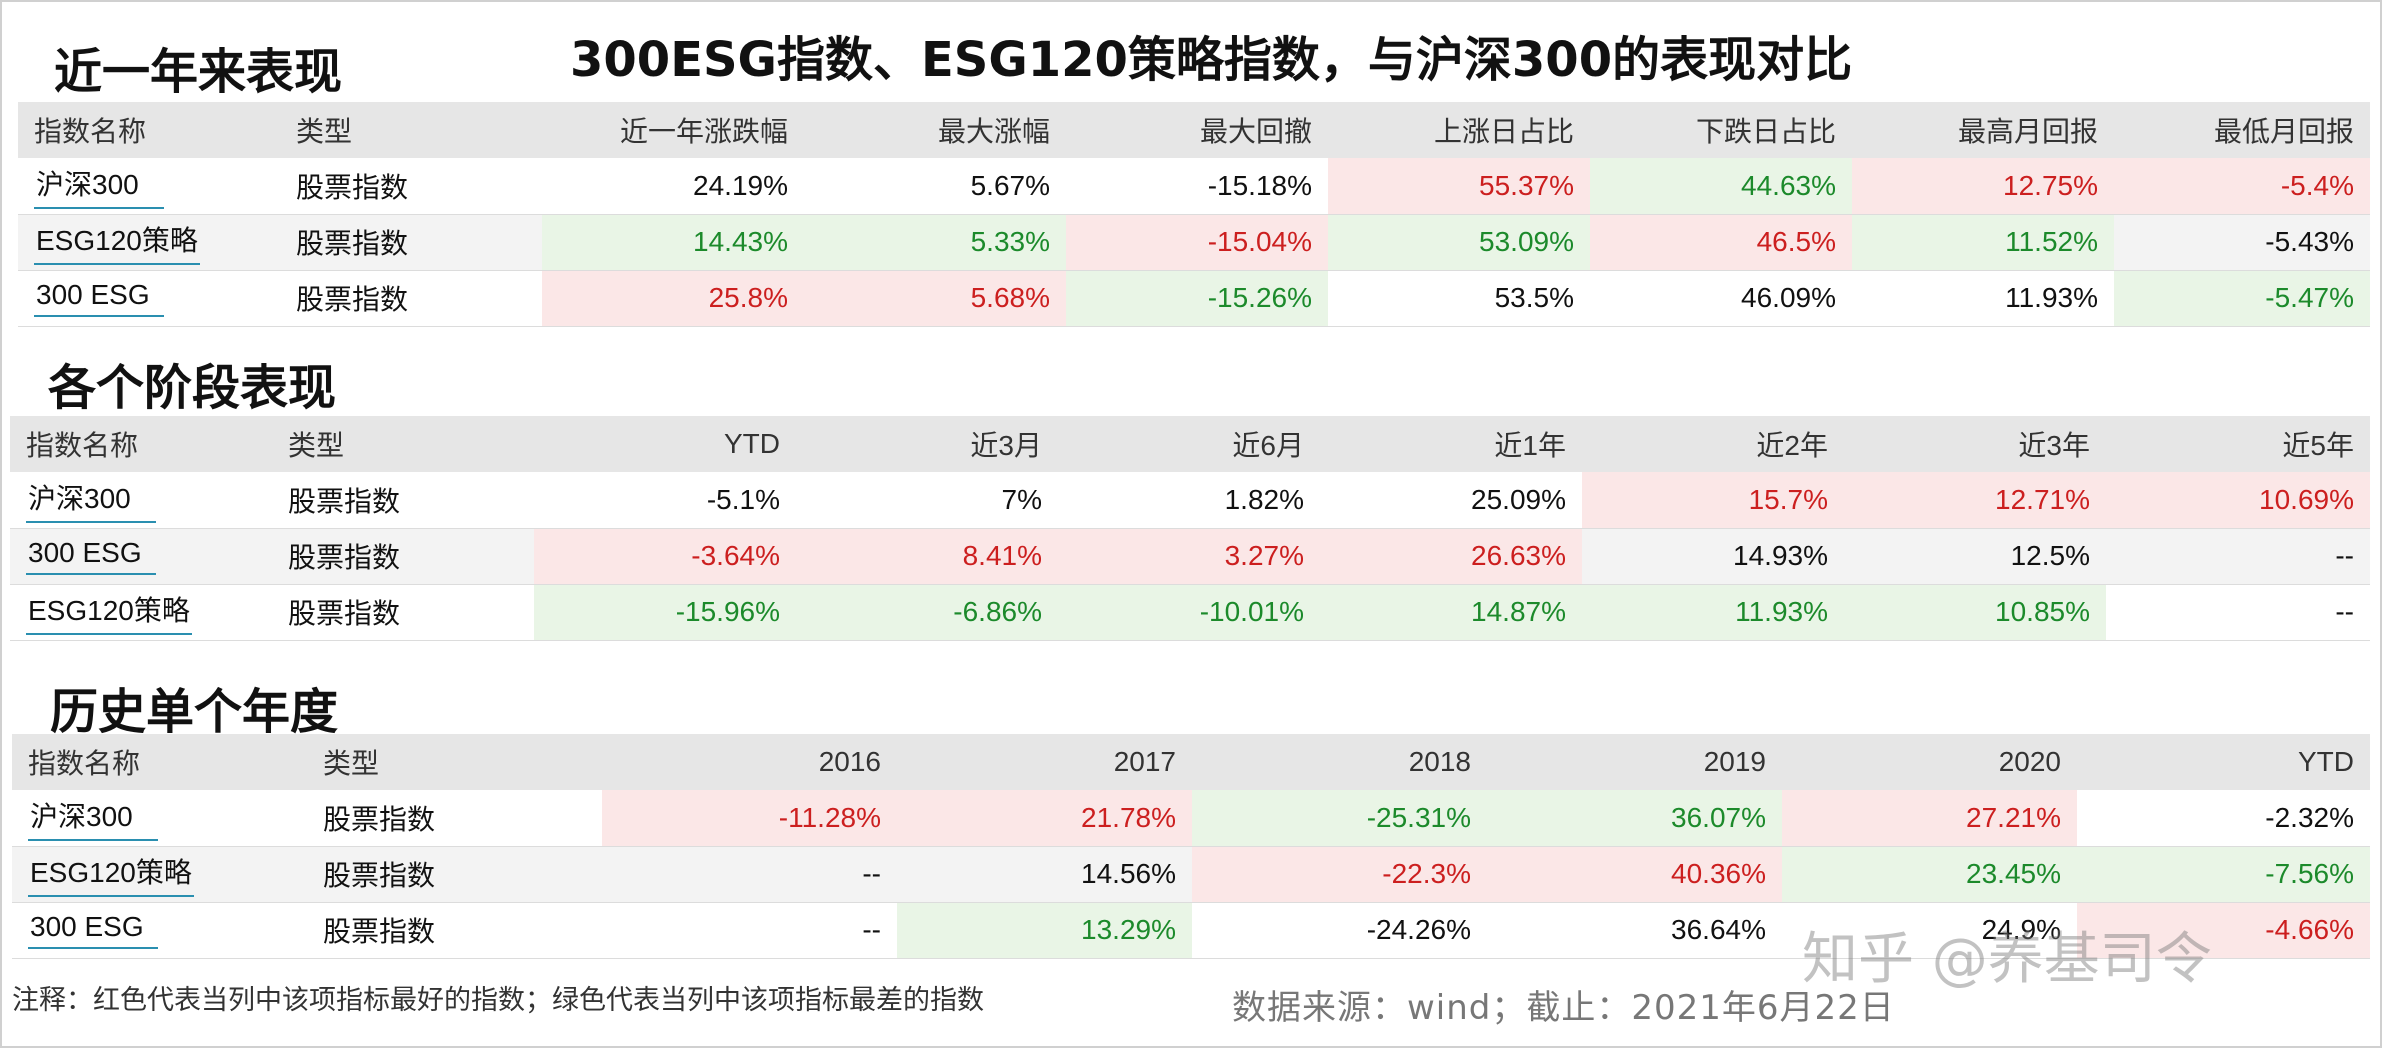  Describe the element at coordinates (1197, 130) in the screenshot. I see `column-header: 最大回撤` at that location.